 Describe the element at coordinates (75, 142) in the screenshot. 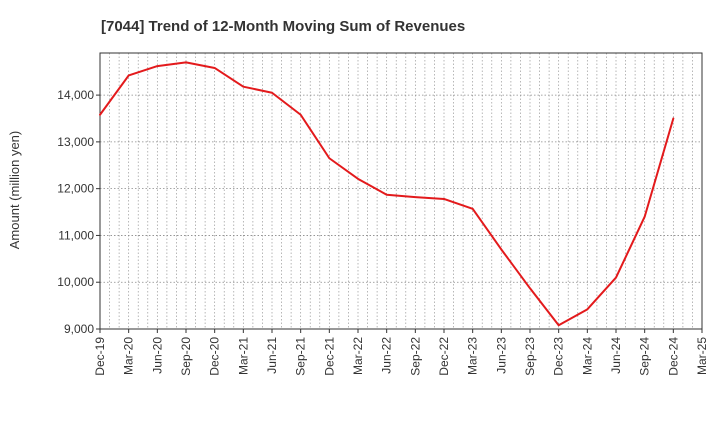

I see `y-tick-label: 13,000` at that location.